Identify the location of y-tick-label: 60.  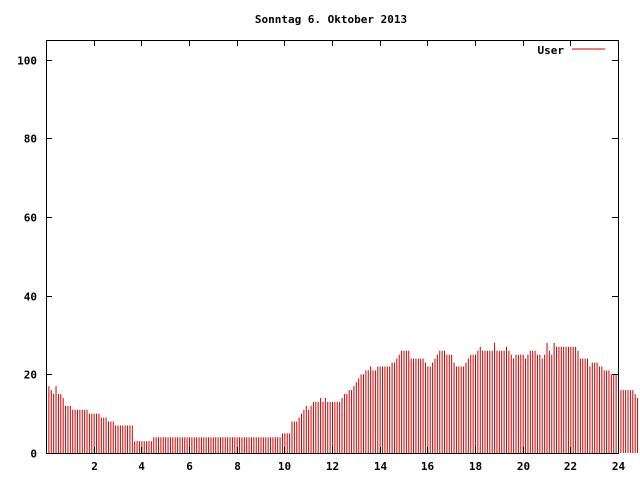
(30, 218).